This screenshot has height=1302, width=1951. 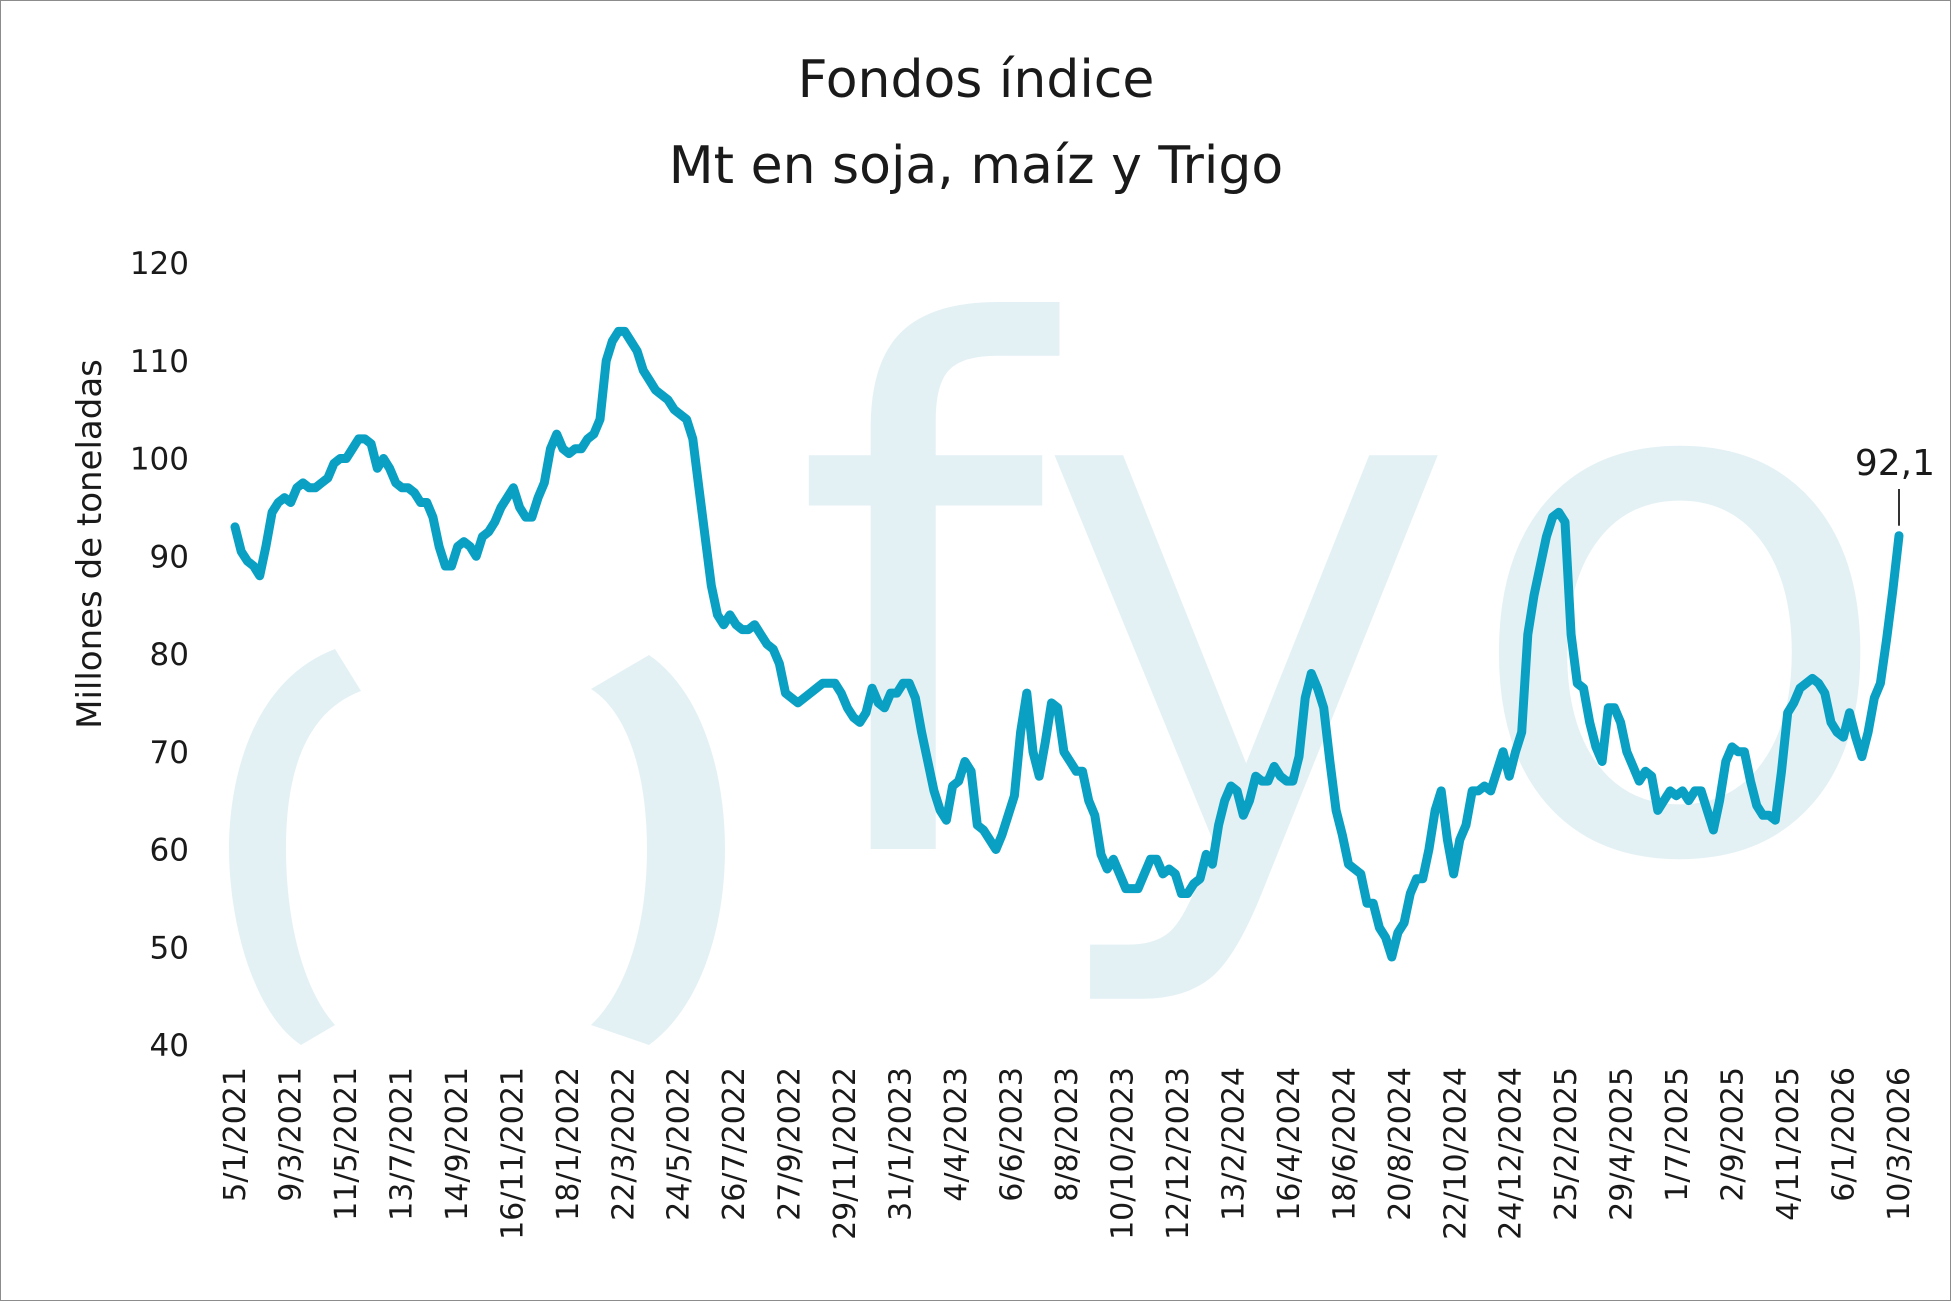 I want to click on x-tick-label: 25/2/2025, so click(x=1566, y=1144).